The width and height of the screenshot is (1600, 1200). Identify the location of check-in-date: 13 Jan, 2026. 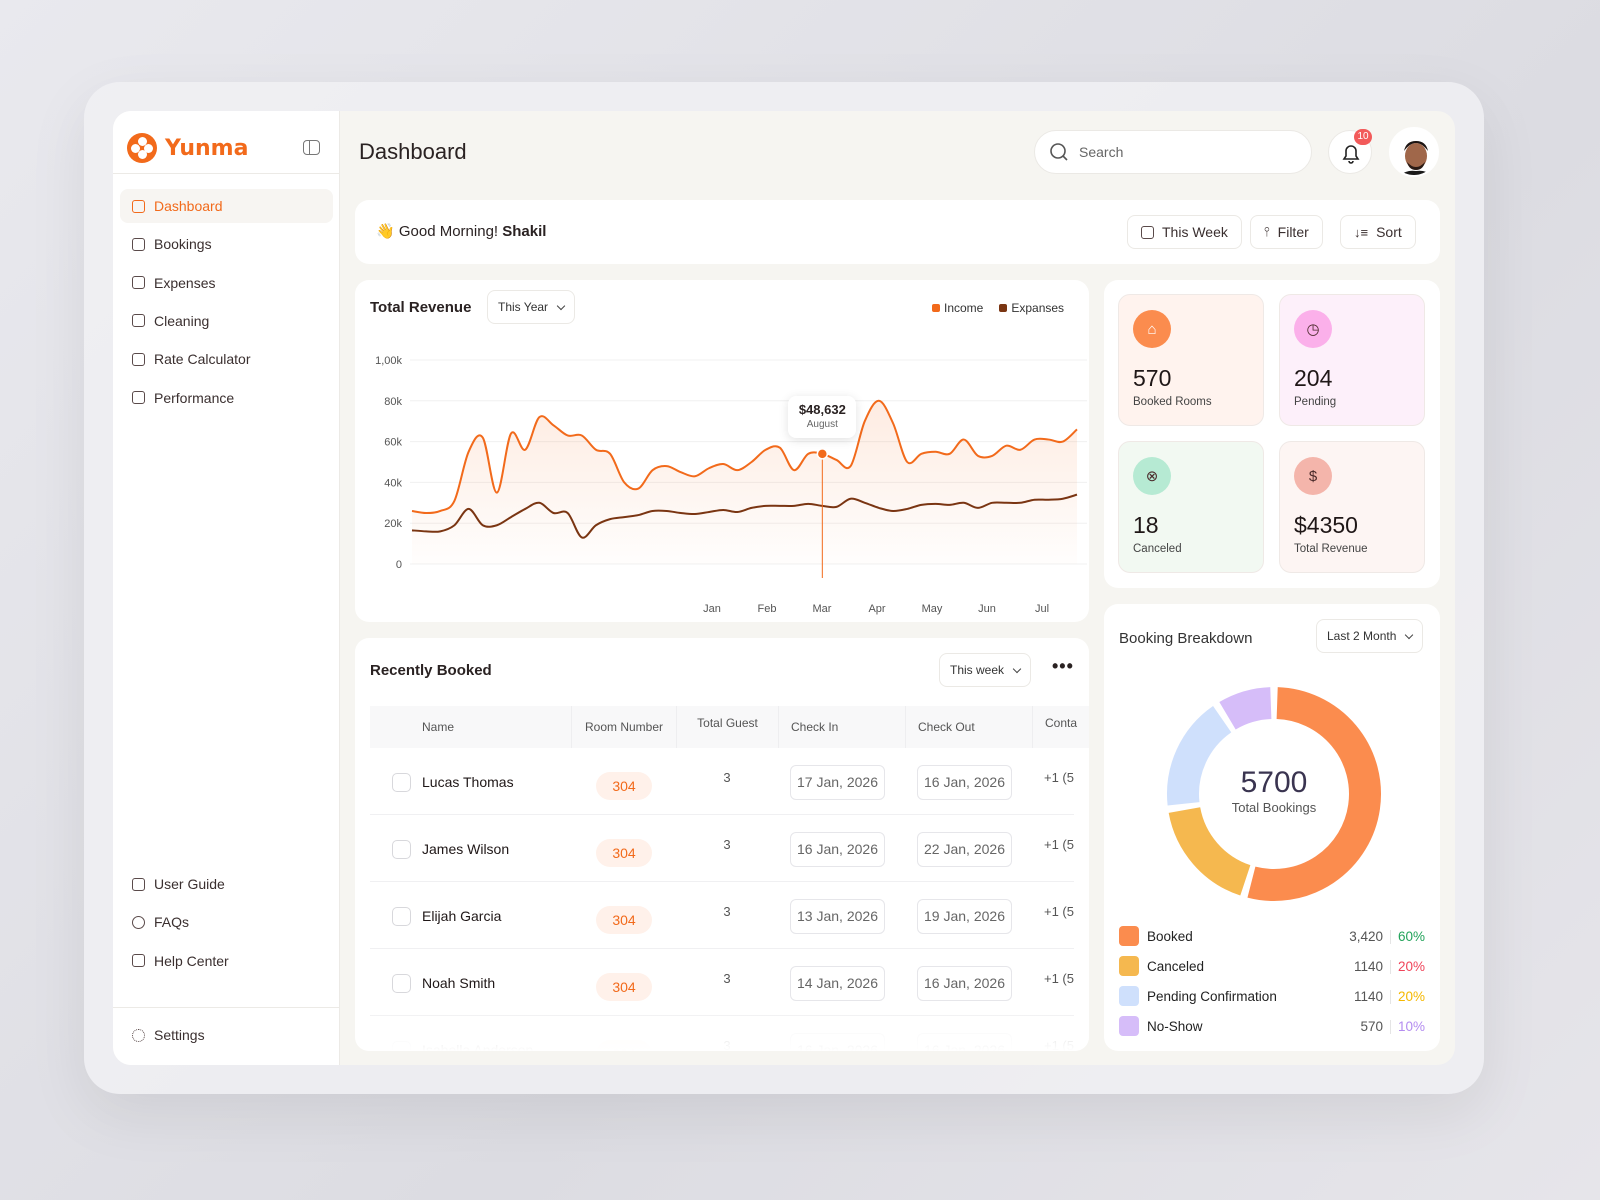
(837, 916).